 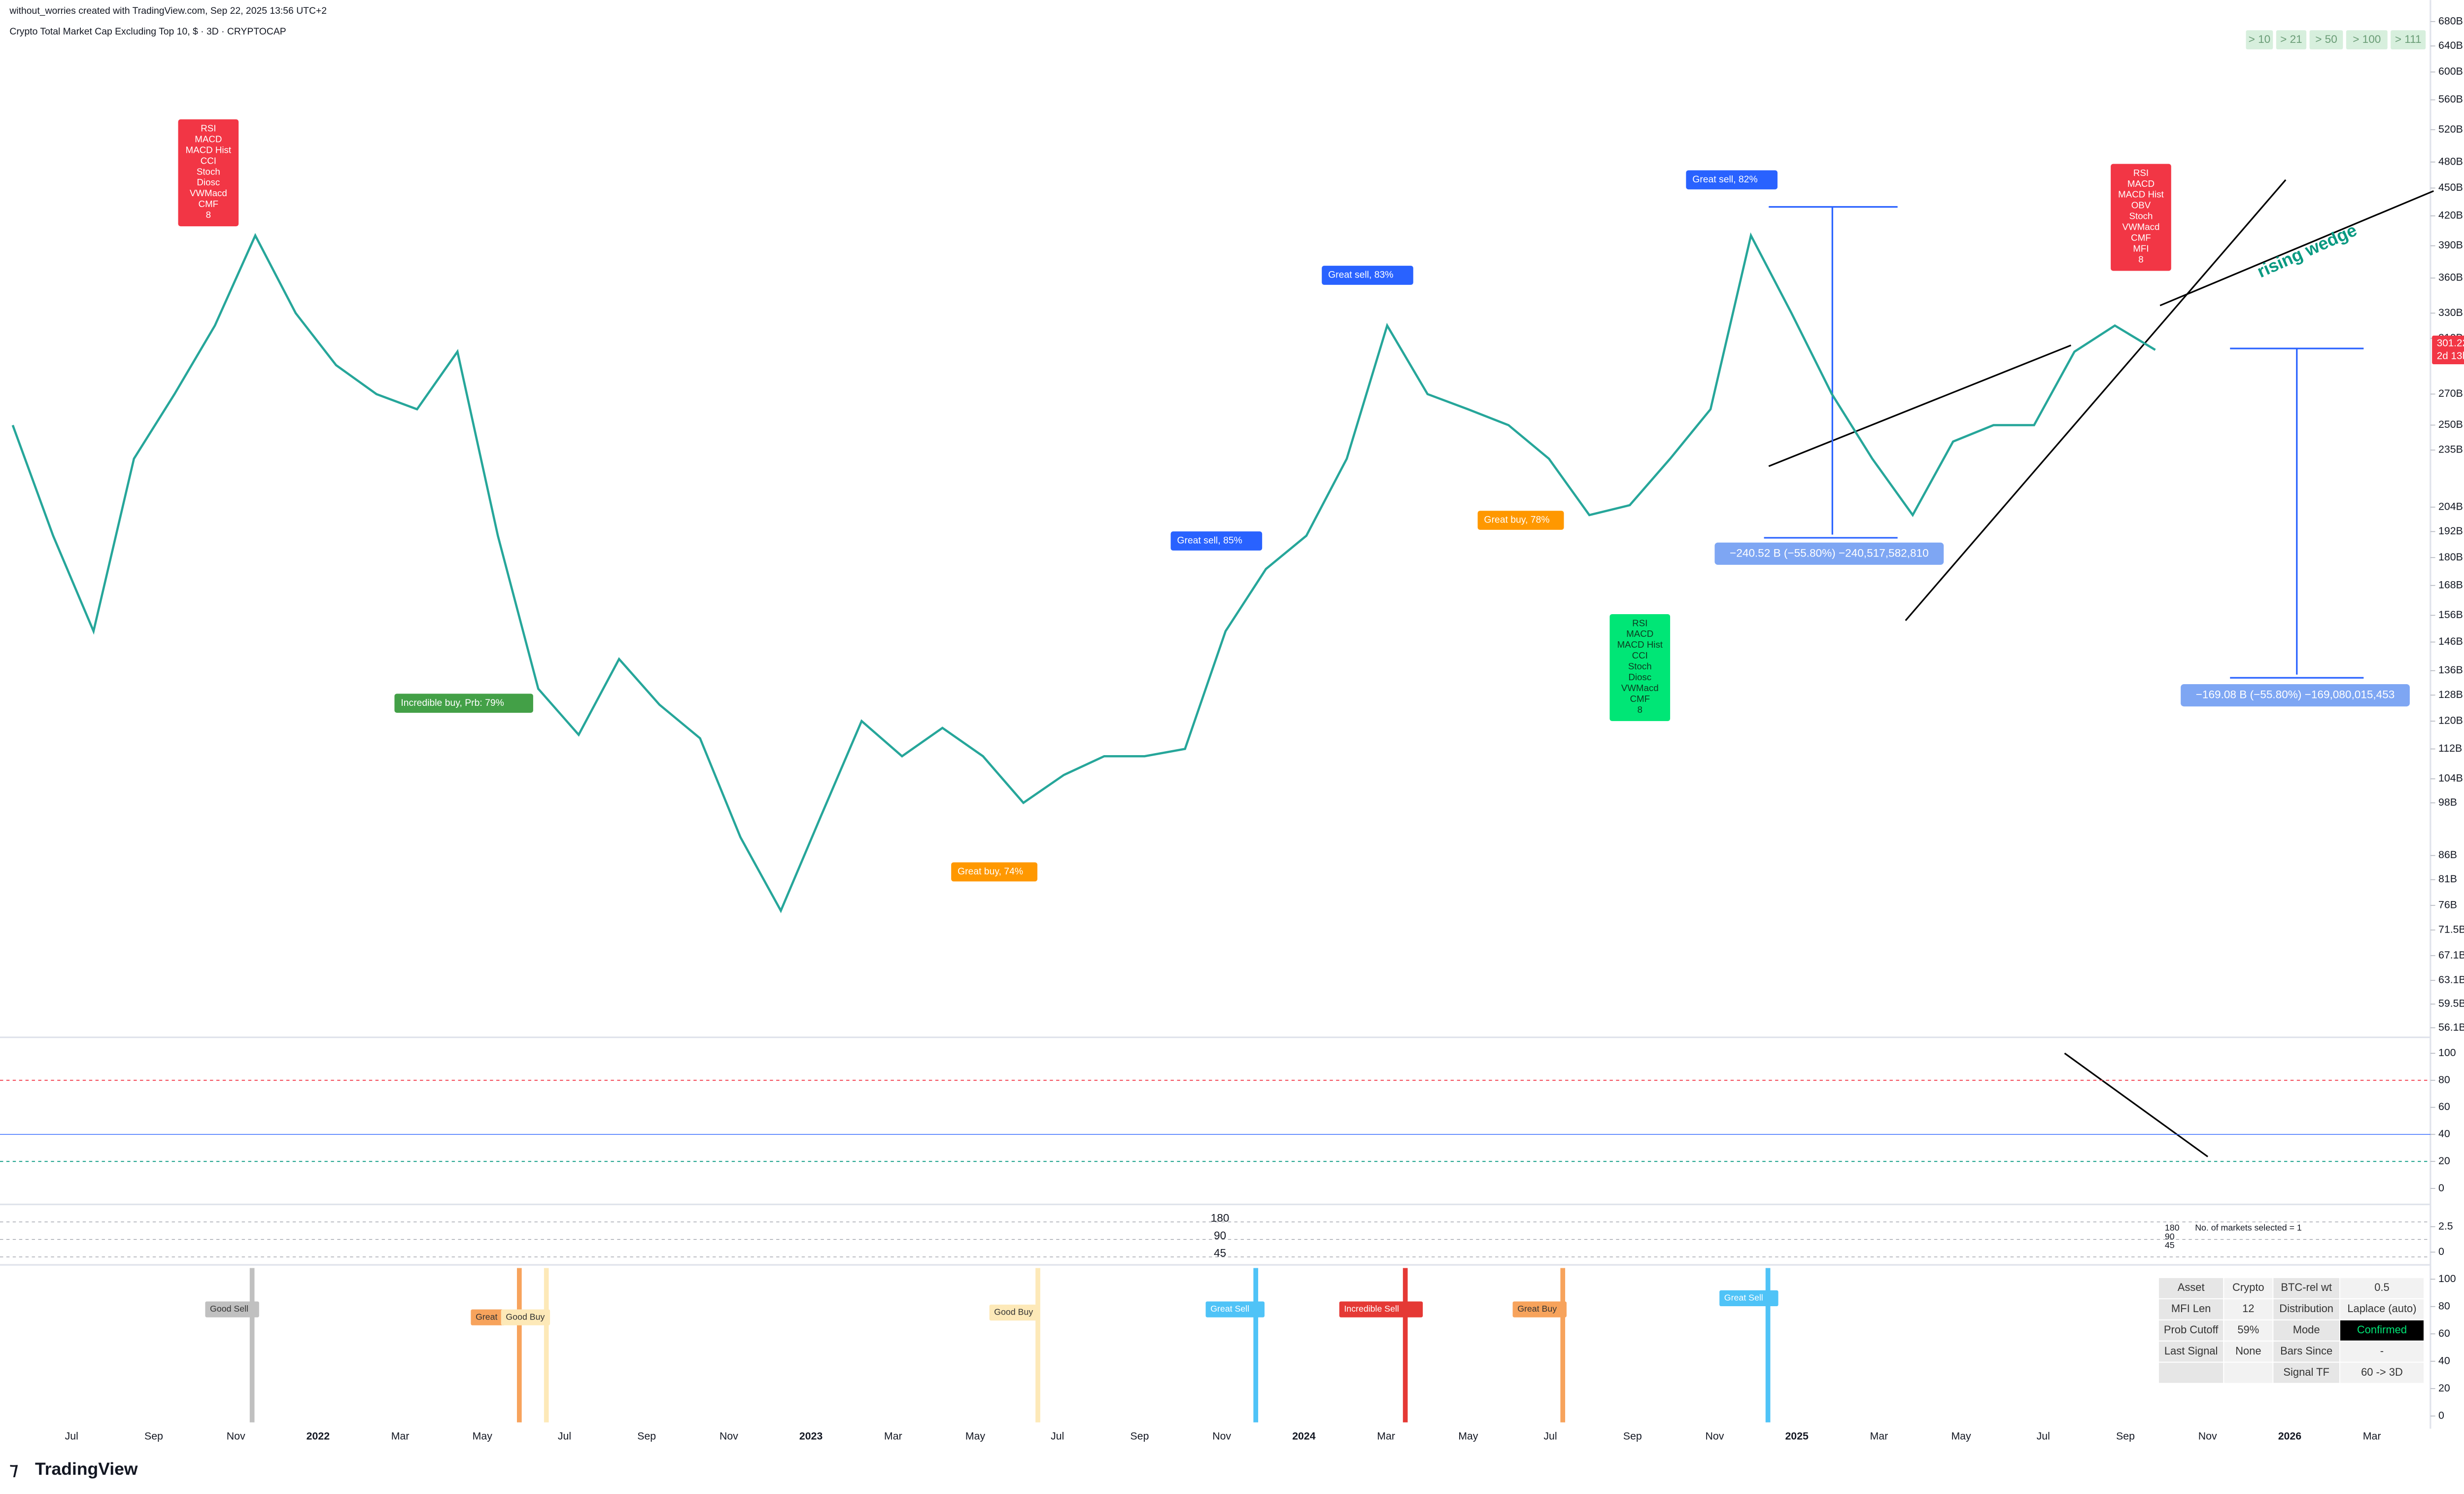 I want to click on table-cell-text: Signal TF, so click(x=2306, y=1372).